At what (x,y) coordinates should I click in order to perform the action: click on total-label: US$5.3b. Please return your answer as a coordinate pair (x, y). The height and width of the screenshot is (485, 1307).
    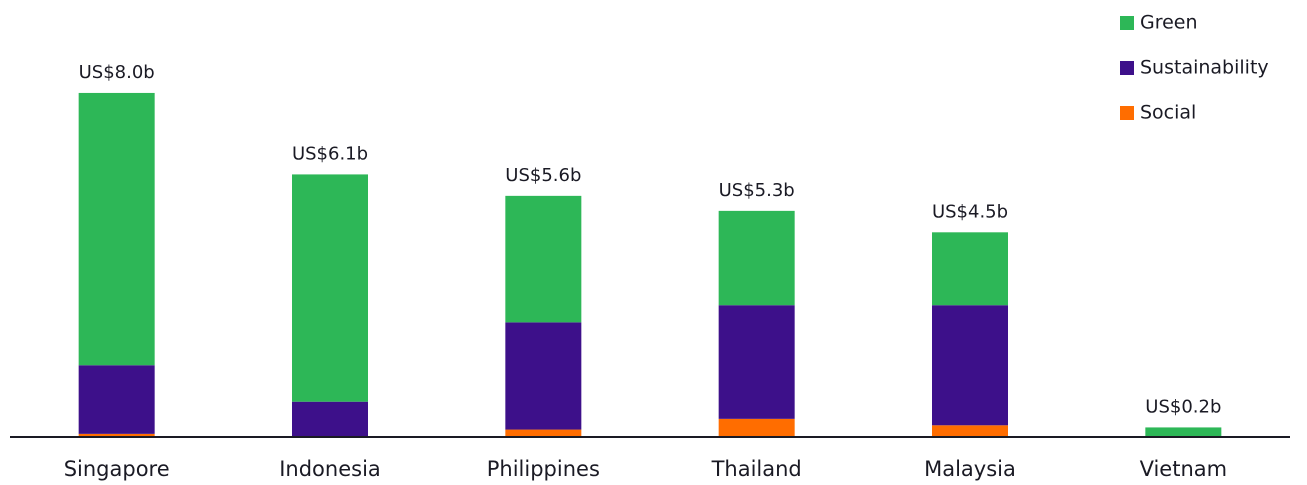
    Looking at the image, I should click on (757, 190).